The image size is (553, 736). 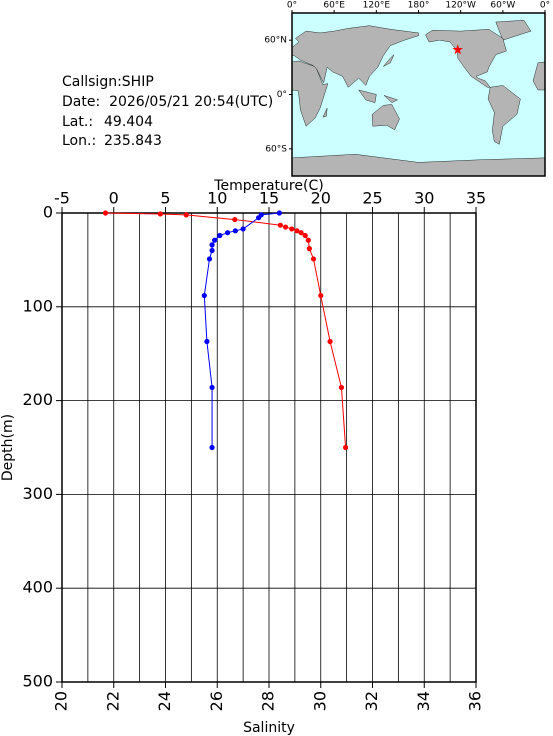 What do you see at coordinates (321, 198) in the screenshot?
I see `x2-tick-label: 20` at bounding box center [321, 198].